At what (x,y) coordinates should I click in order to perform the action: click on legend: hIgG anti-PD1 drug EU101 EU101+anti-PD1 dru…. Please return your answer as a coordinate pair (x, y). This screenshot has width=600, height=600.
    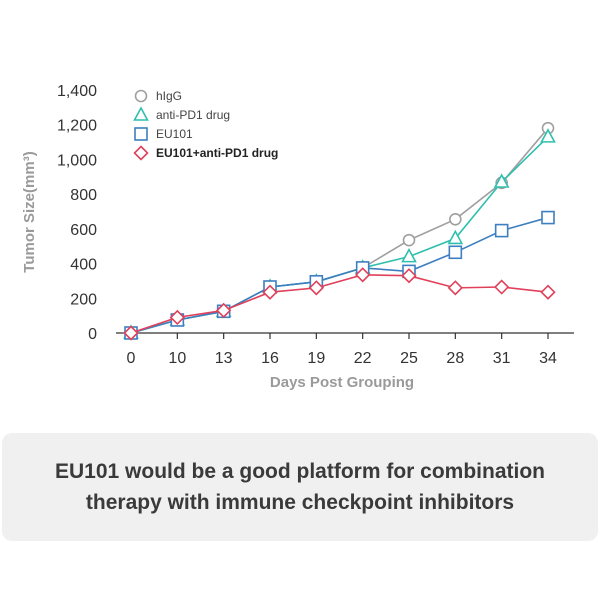
    Looking at the image, I should click on (205, 125).